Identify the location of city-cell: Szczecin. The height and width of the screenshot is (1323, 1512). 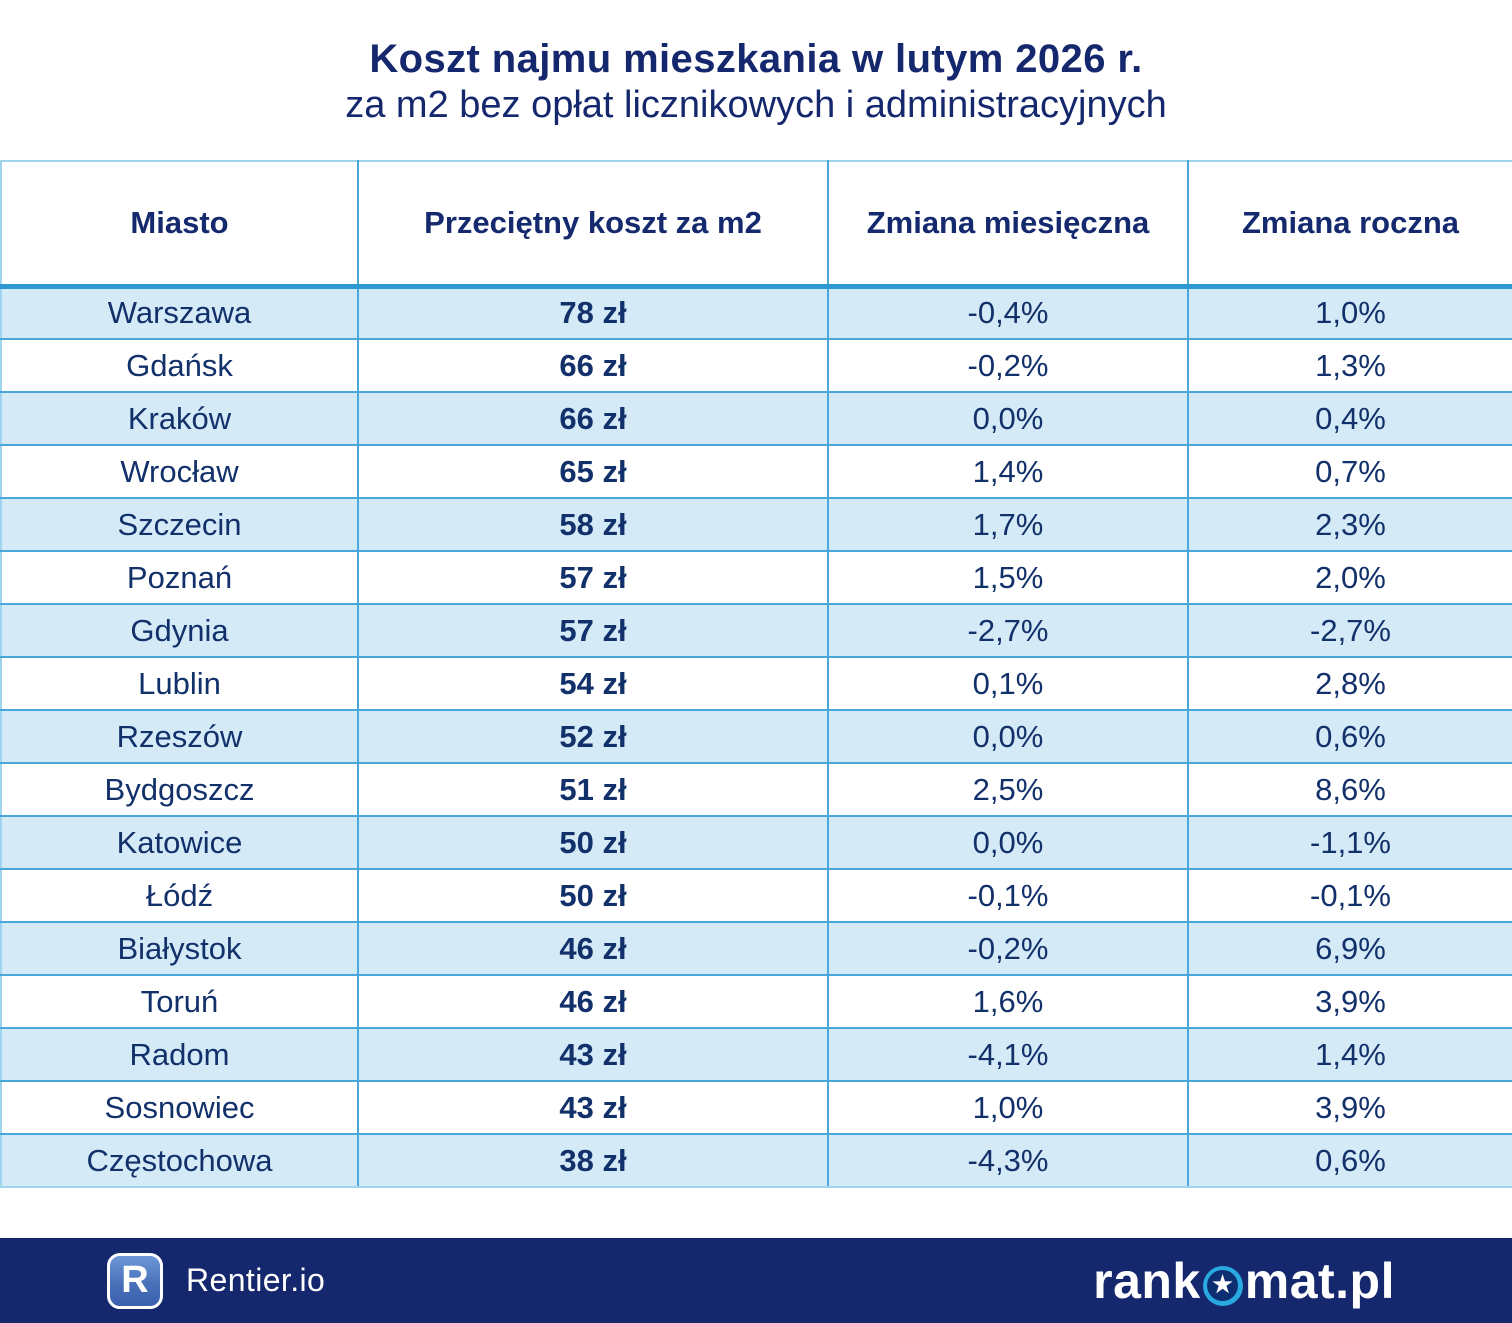
(179, 524).